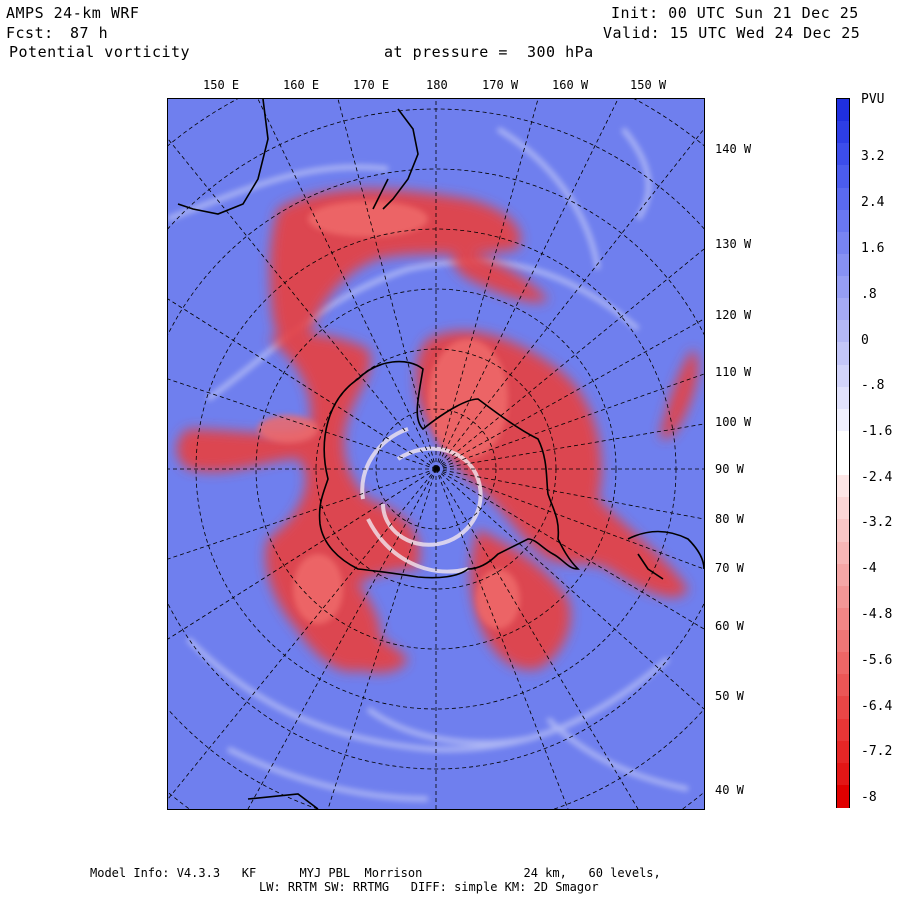  Describe the element at coordinates (221, 85) in the screenshot. I see `lon-label: 150 E` at that location.